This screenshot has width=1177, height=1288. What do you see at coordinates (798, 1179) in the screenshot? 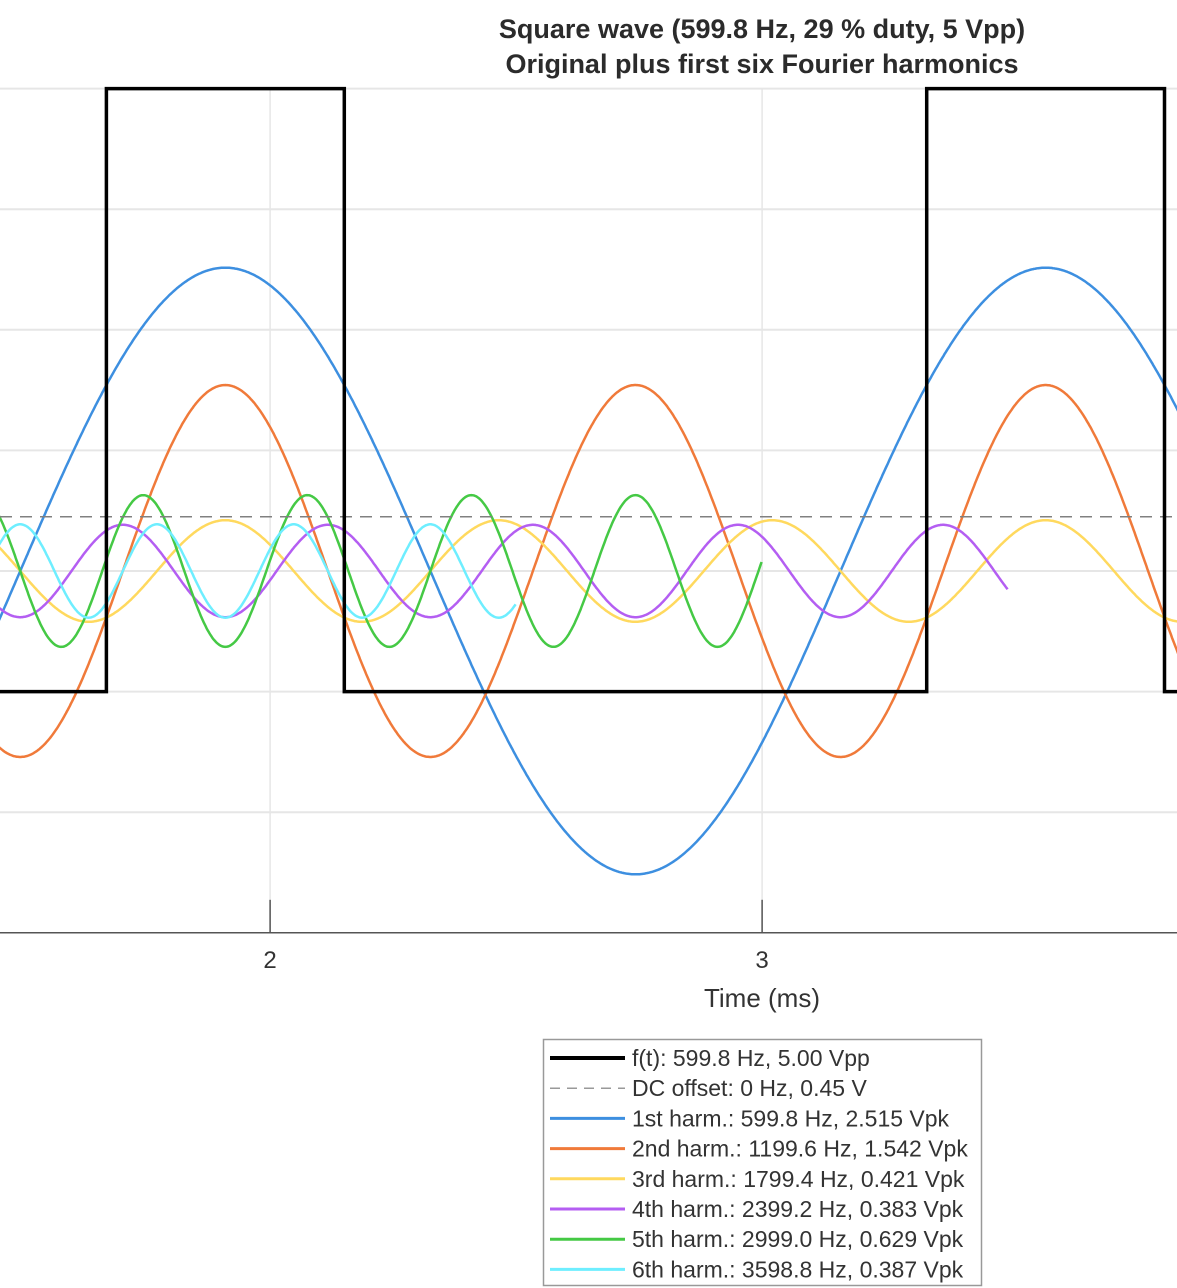
I see `legend-label-harmonic-3: 3rd harm.: 1799.4 Hz, 0.421 Vpk` at bounding box center [798, 1179].